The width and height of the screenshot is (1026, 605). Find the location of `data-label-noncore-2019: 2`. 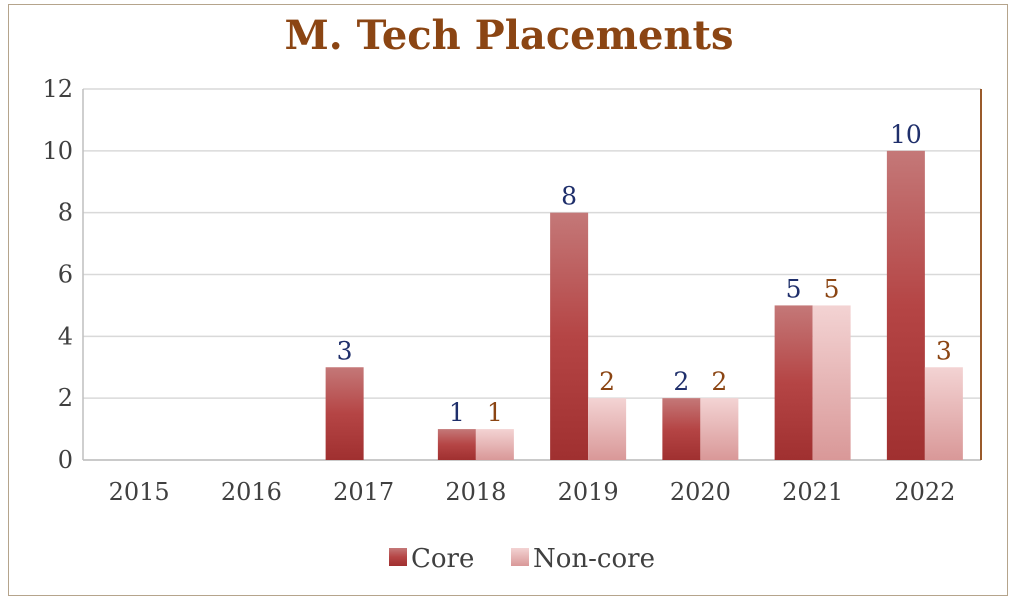

data-label-noncore-2019: 2 is located at coordinates (607, 381).